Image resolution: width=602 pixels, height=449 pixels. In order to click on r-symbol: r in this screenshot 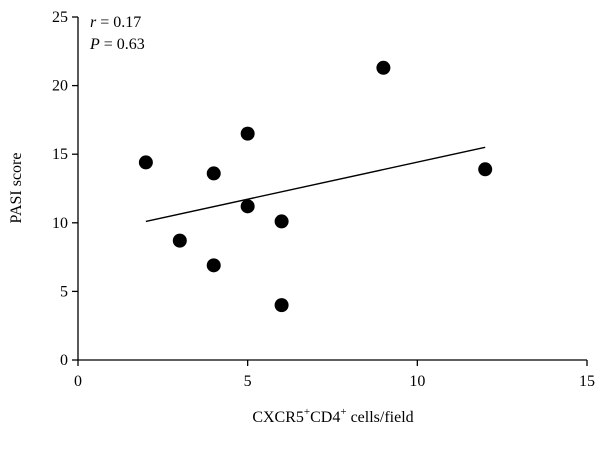, I will do `click(93, 22)`.